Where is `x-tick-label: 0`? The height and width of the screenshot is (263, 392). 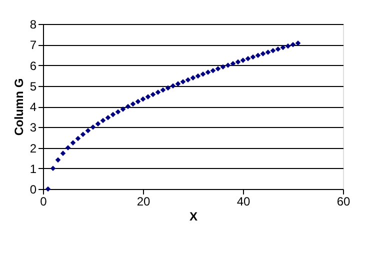
x-tick-label: 0 is located at coordinates (44, 201).